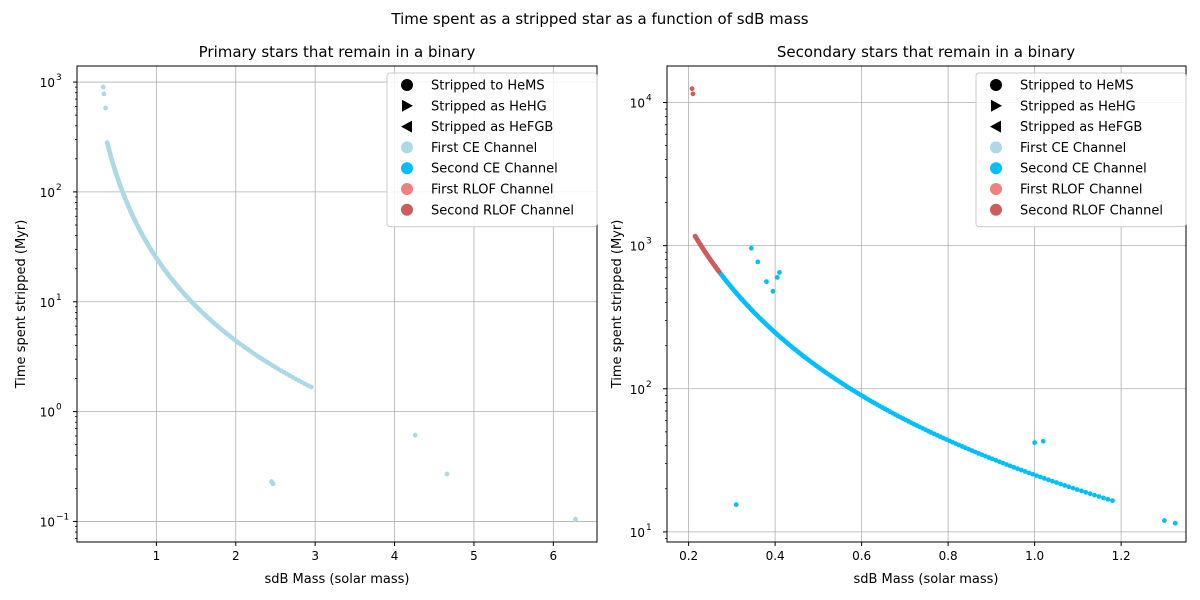 Image resolution: width=1200 pixels, height=600 pixels. Describe the element at coordinates (1121, 556) in the screenshot. I see `x-tick-label: 1.2` at that location.